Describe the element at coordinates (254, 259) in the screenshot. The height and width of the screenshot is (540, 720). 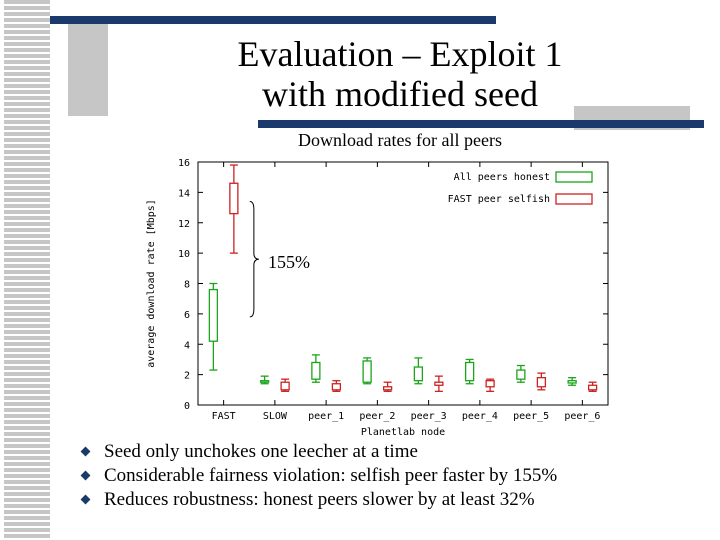
I see `brace-annotation` at that location.